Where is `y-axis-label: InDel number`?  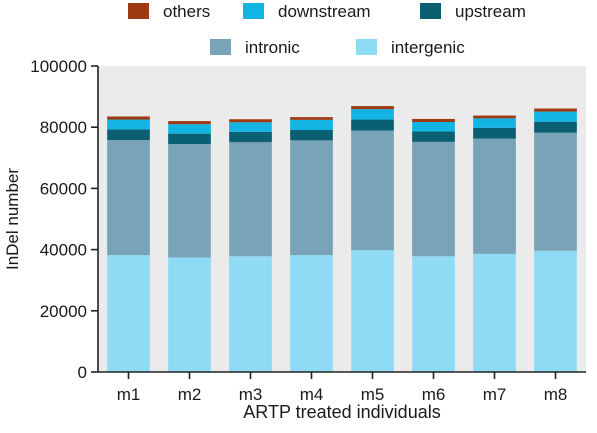 y-axis-label: InDel number is located at coordinates (12, 219).